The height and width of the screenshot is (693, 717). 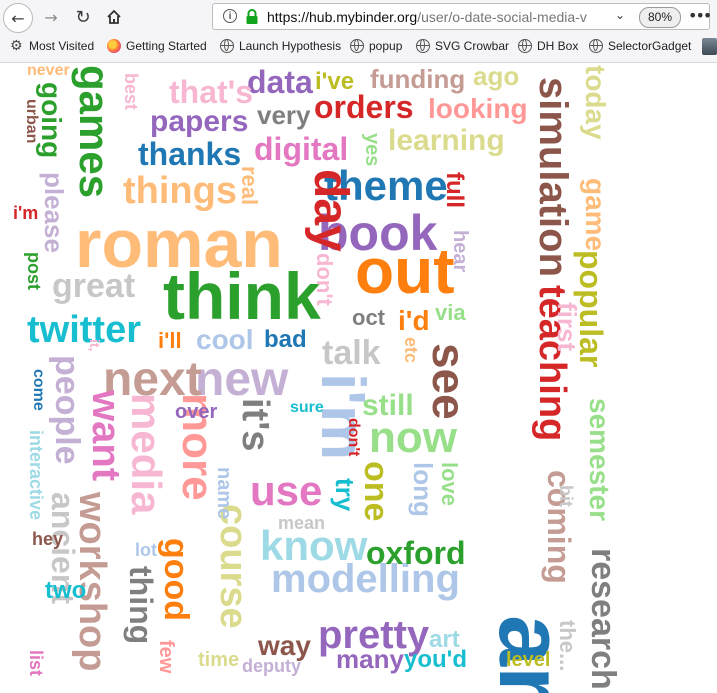 What do you see at coordinates (67, 410) in the screenshot?
I see `cloud-word: people` at bounding box center [67, 410].